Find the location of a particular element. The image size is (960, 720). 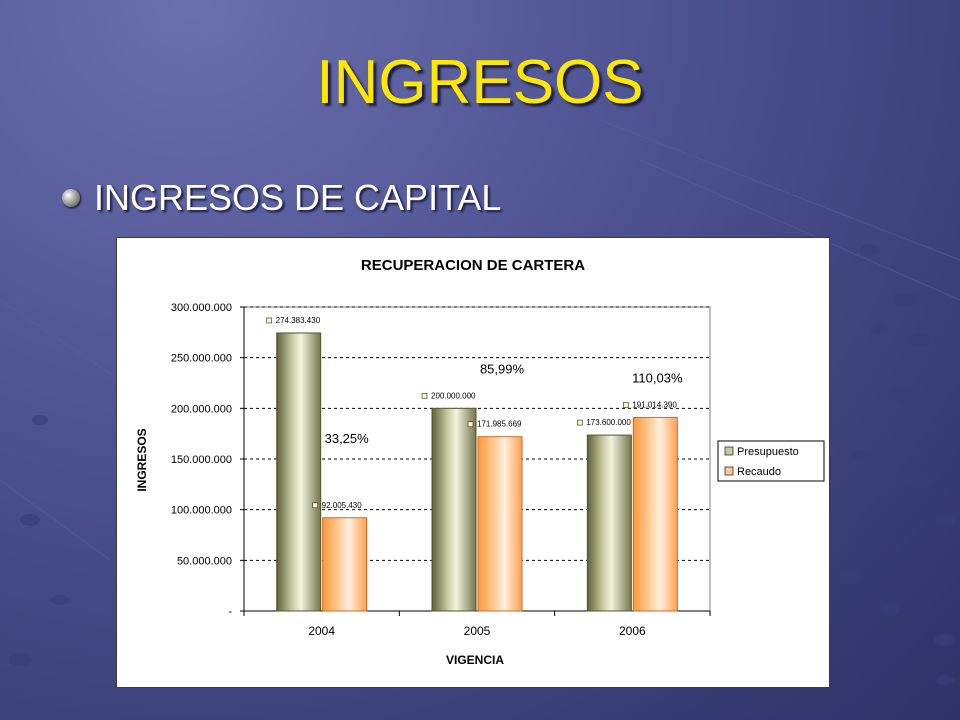

bar-recaudo-2005 is located at coordinates (500, 524).